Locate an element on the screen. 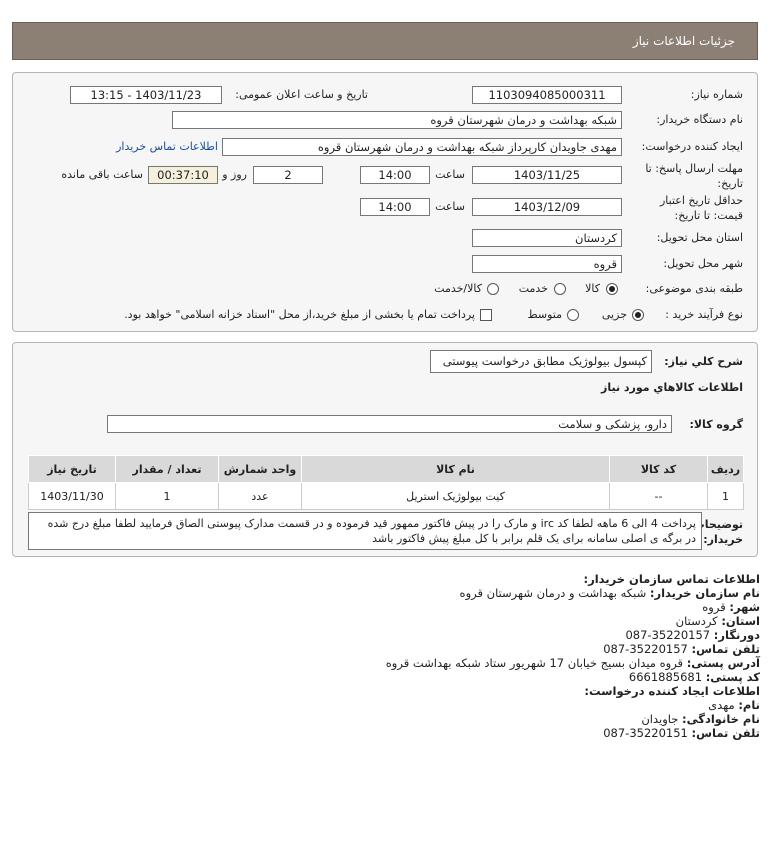 Image resolution: width=770 pixels, height=845 pixels. field-label: تاریخ و ساعت اعلان عمومی: is located at coordinates (301, 94).